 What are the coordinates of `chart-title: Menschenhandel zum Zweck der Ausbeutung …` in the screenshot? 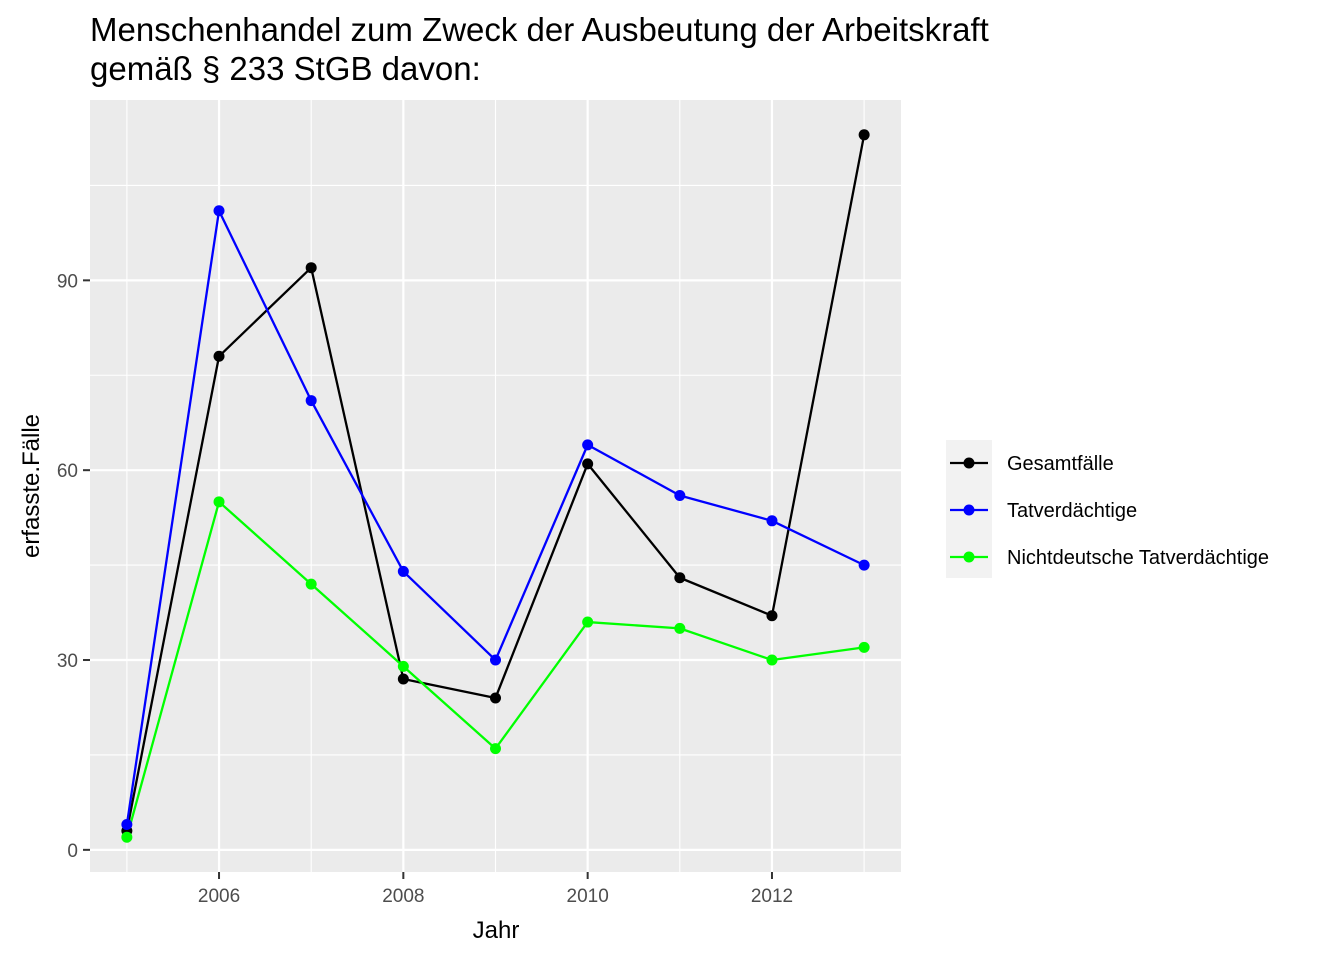 It's located at (539, 29).